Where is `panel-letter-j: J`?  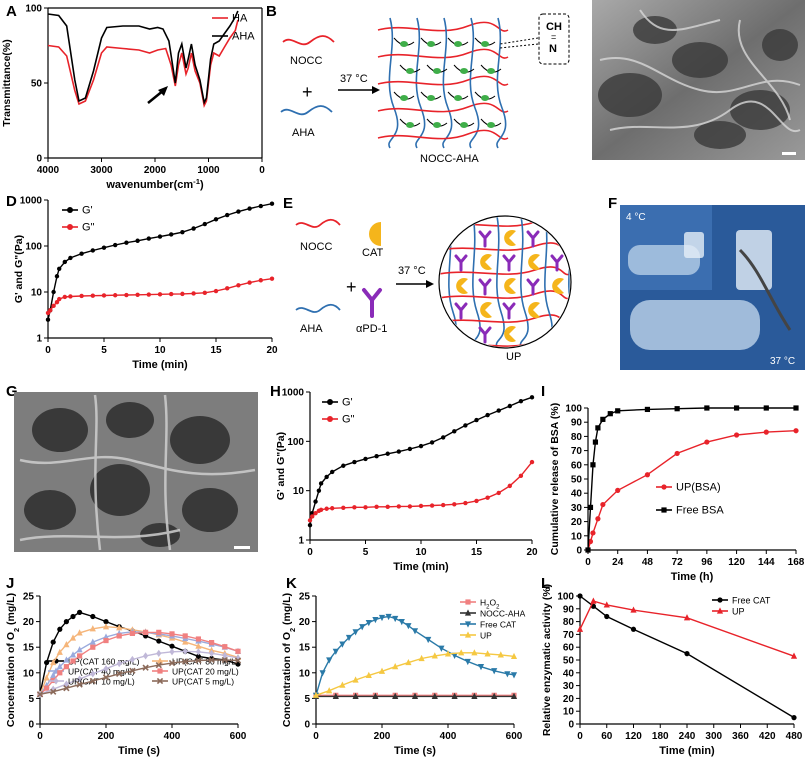
panel-letter-j: J is located at coordinates (10, 583).